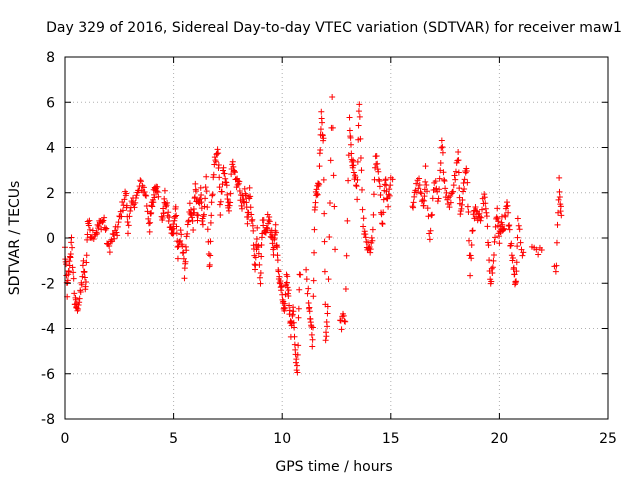  Describe the element at coordinates (50, 149) in the screenshot. I see `y-tick-label: 4` at that location.